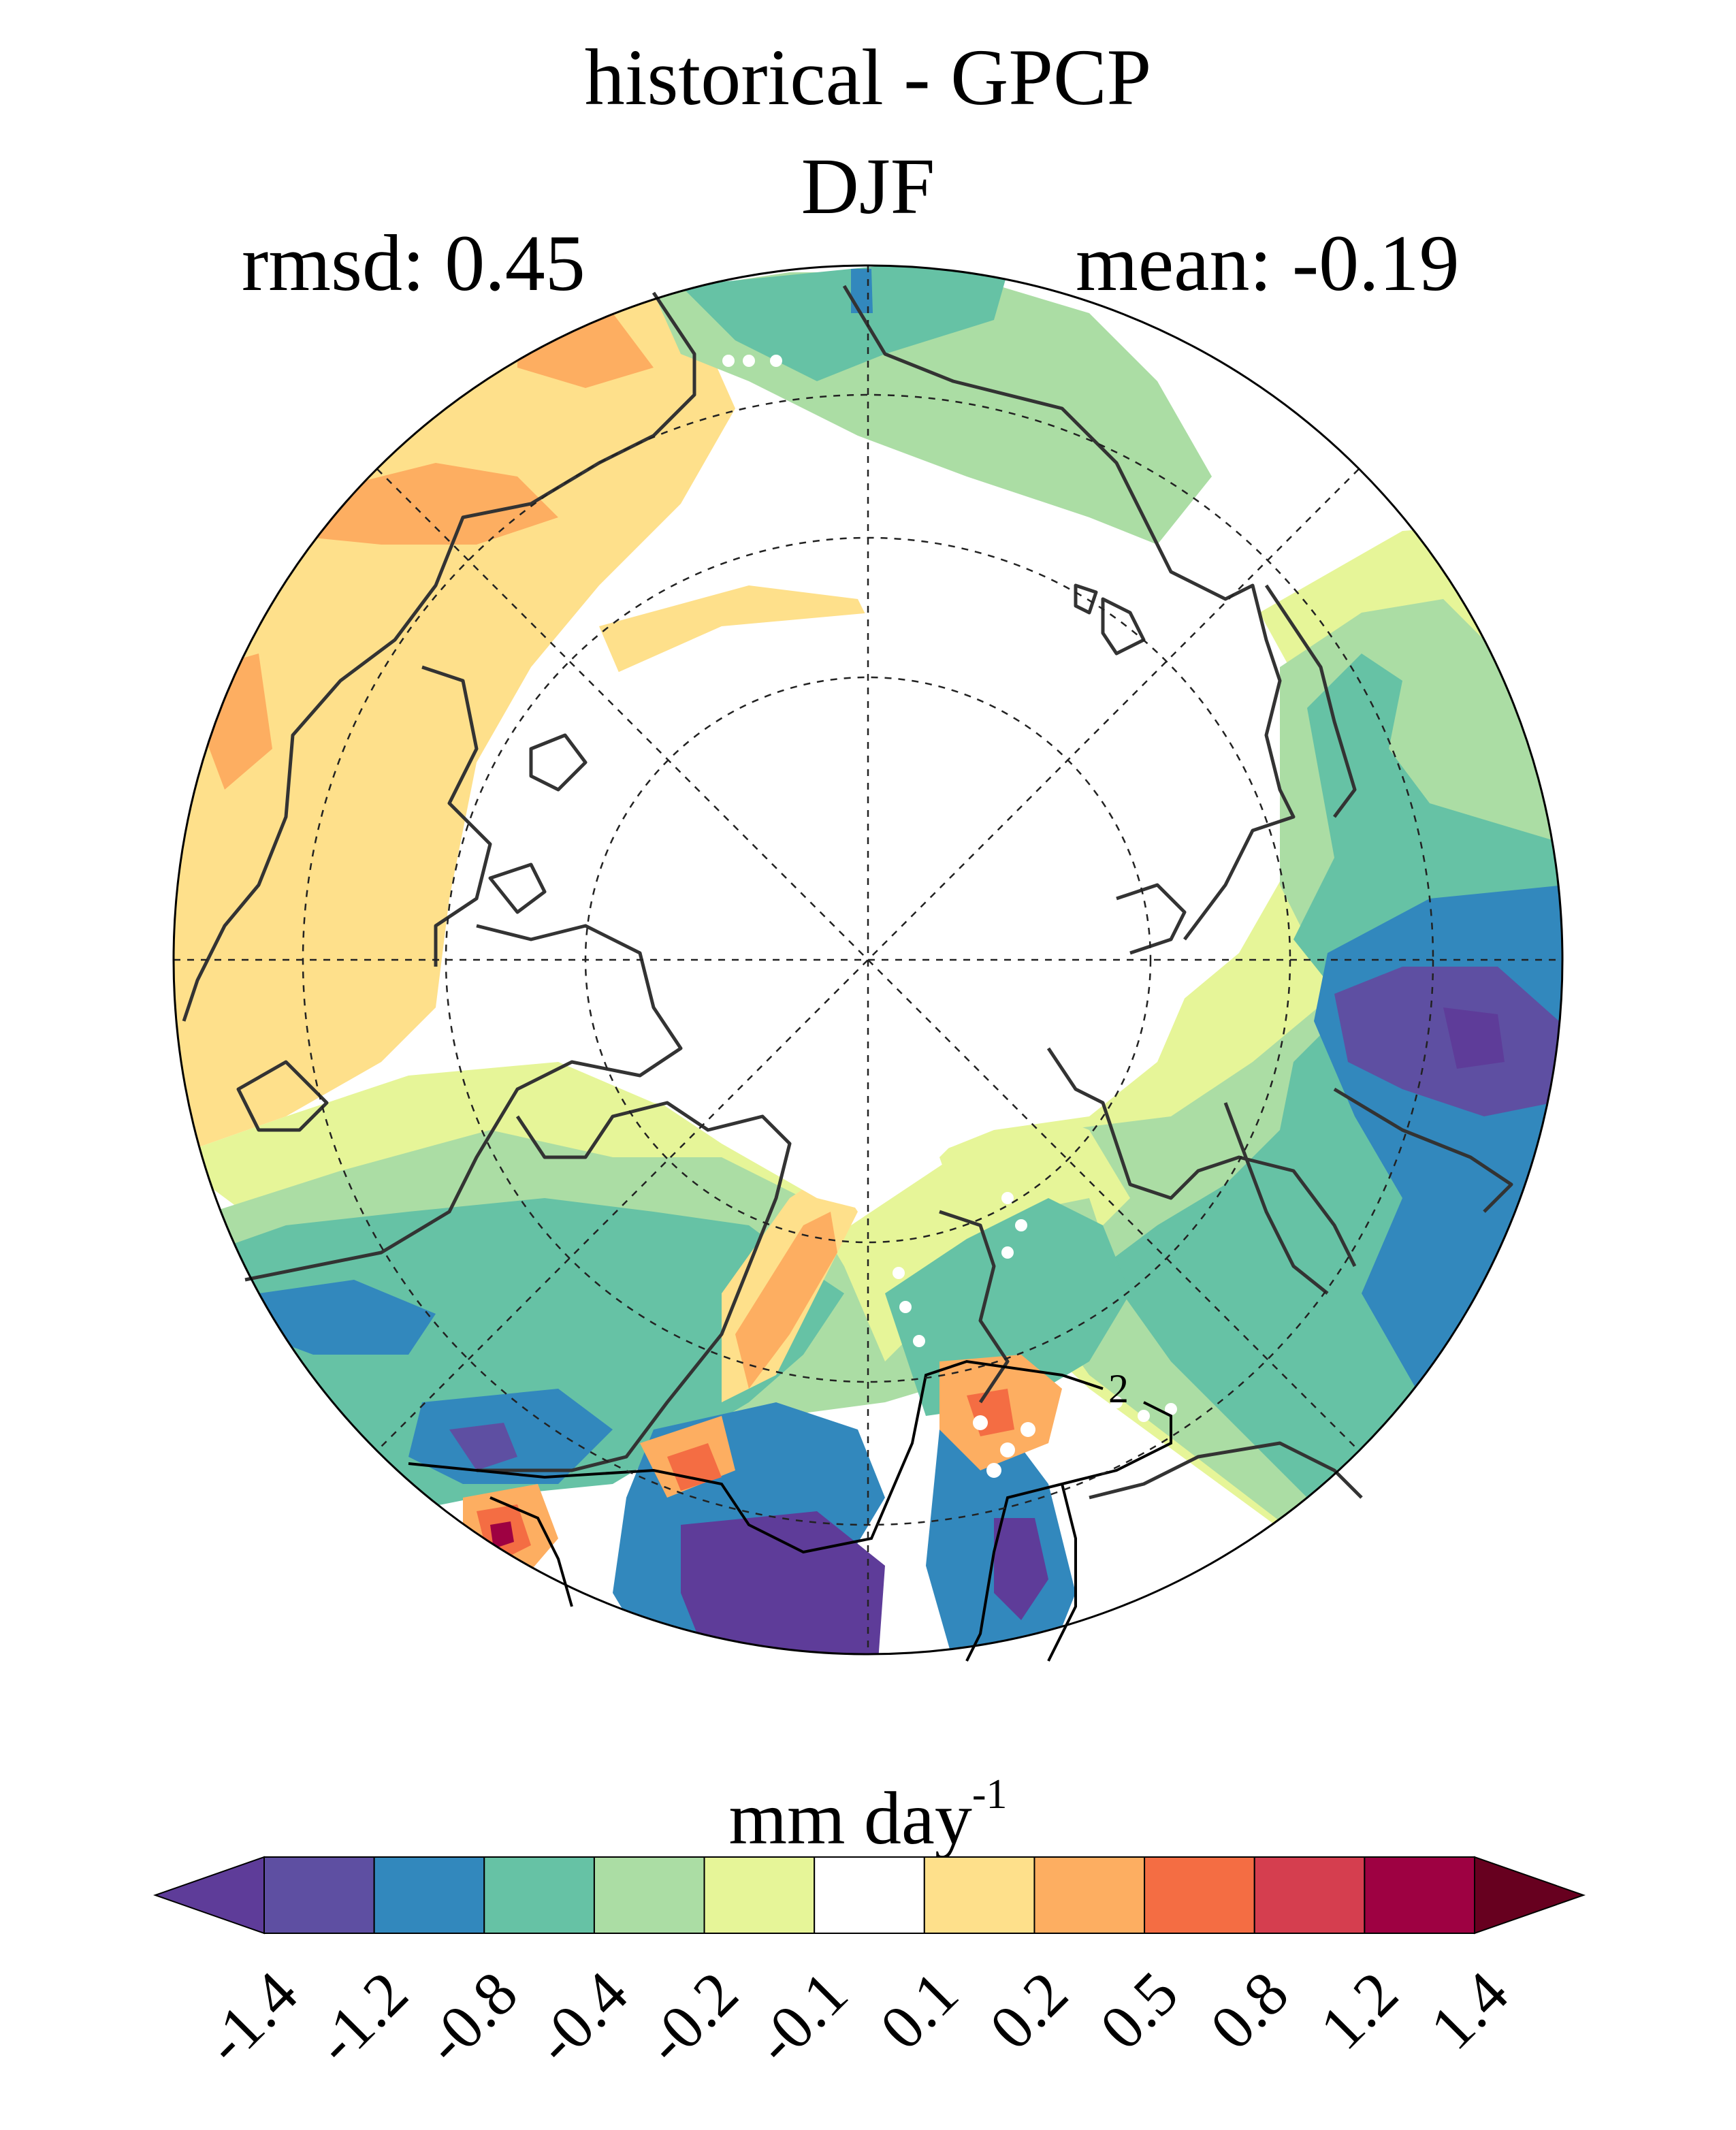 This screenshot has height=2130, width=1736. I want to click on mean-label: mean: -0.19, so click(1268, 263).